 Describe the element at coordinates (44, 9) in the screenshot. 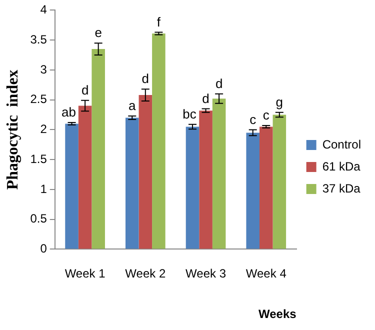

I see `y-tick-label: 4` at that location.